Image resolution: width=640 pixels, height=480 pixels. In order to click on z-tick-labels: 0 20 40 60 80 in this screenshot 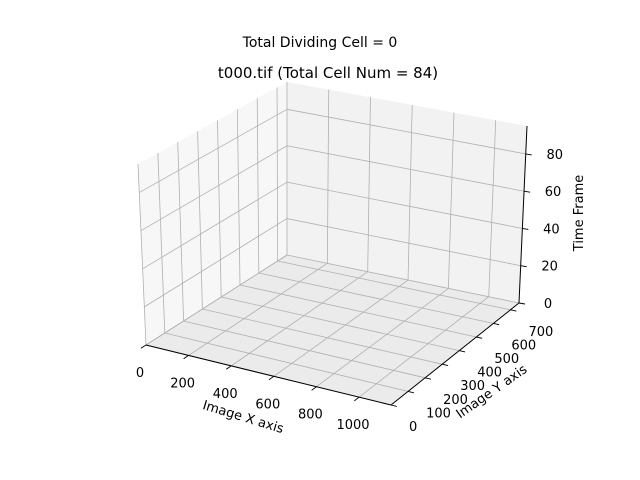, I will do `click(552, 230)`.